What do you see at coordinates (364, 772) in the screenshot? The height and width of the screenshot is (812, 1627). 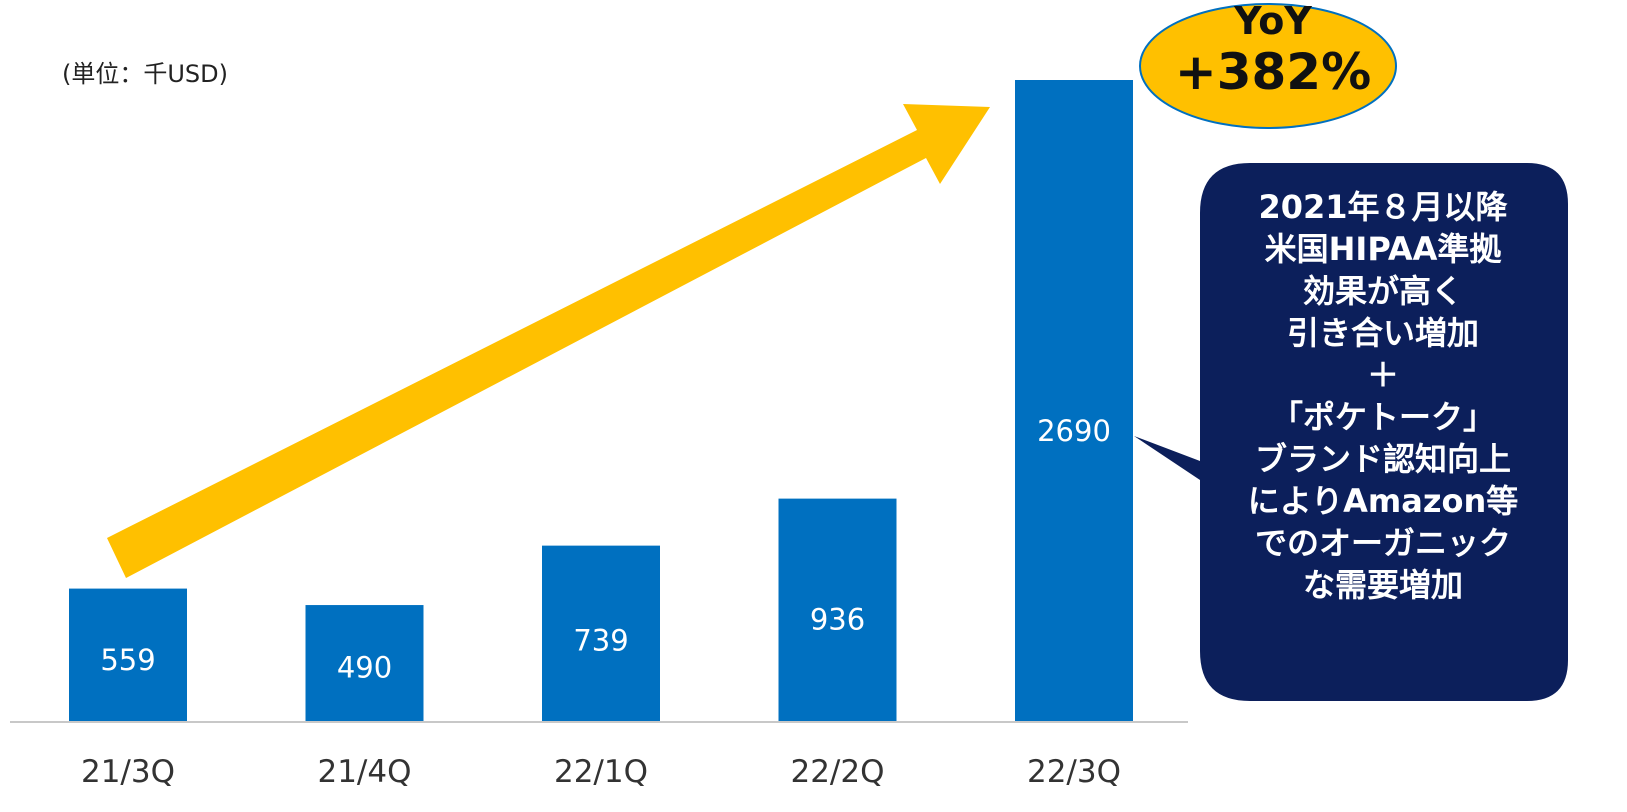 I see `x-tick-label: 21/4Q` at bounding box center [364, 772].